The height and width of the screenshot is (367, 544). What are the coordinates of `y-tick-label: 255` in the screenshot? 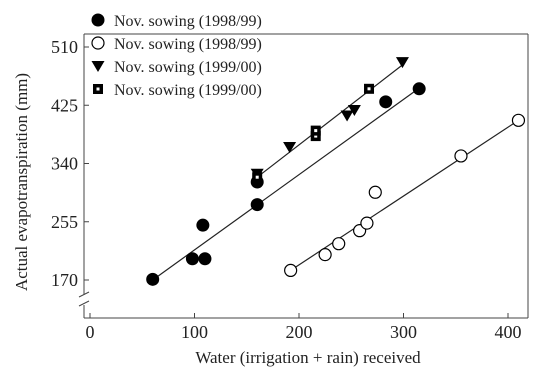 It's located at (64, 222).